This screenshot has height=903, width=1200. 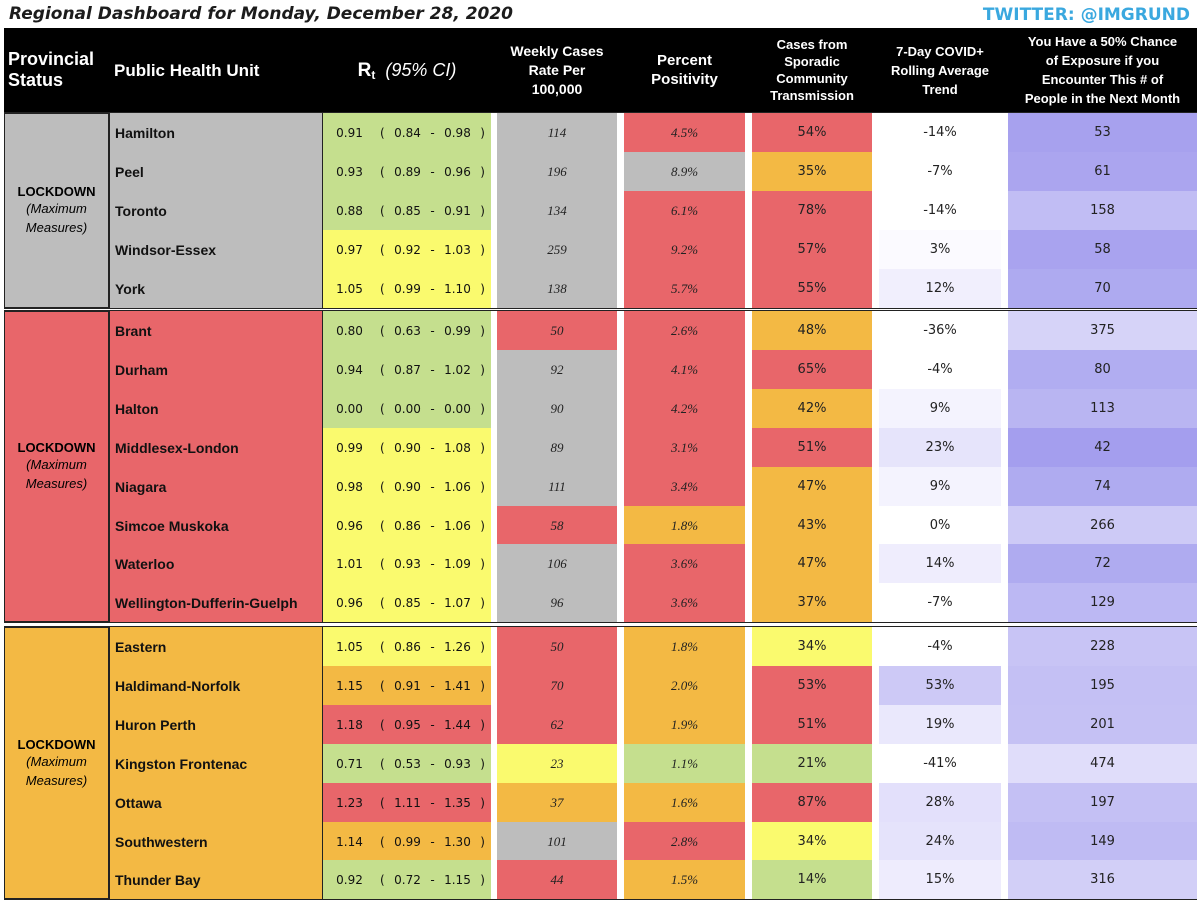 I want to click on rt-value: 1.18, so click(x=349, y=724).